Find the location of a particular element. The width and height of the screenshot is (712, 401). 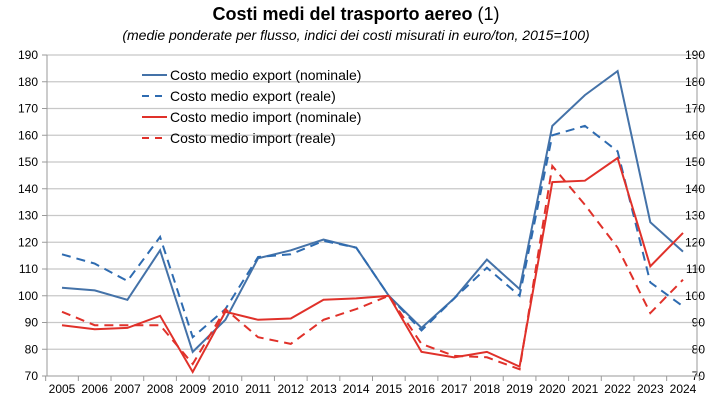

y-tick-label-left: 150 is located at coordinates (28, 162).